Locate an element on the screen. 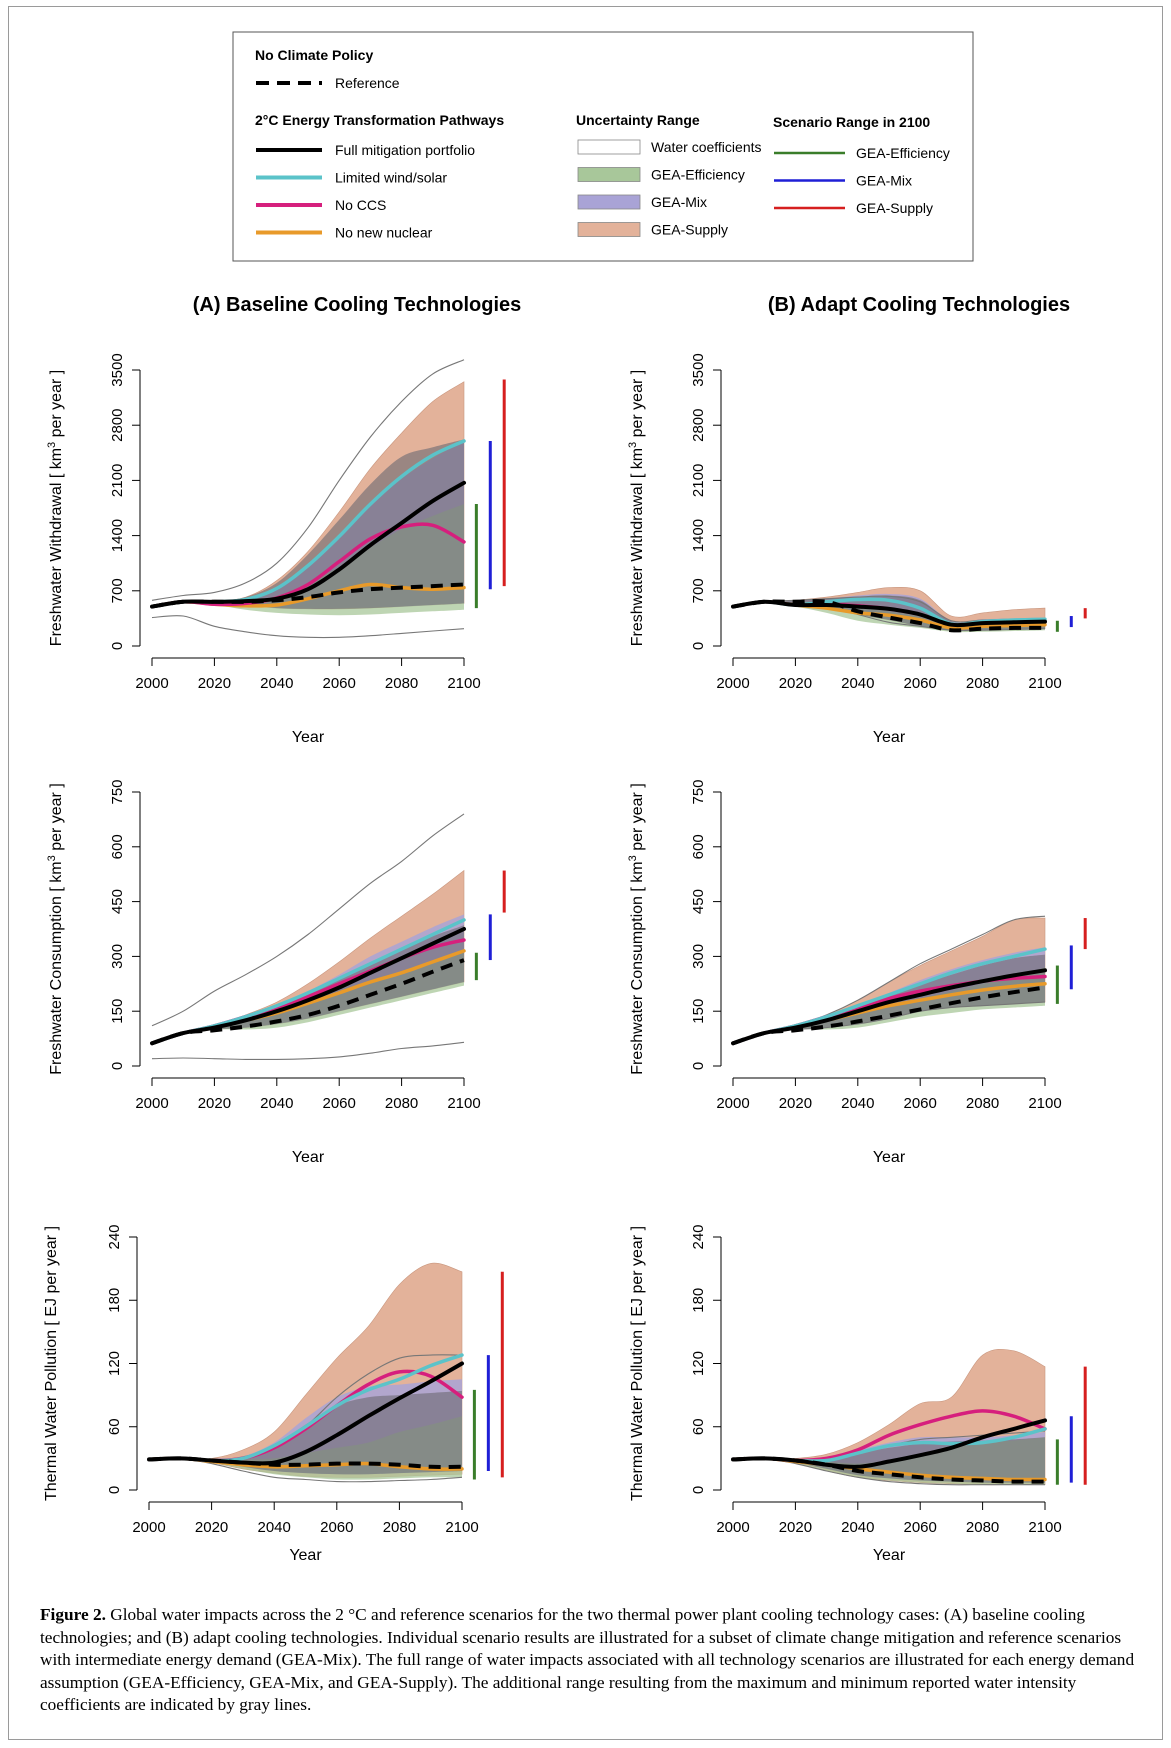  y-axis-label: Freshwater Consumption [ km3 per year ] is located at coordinates (636, 929).